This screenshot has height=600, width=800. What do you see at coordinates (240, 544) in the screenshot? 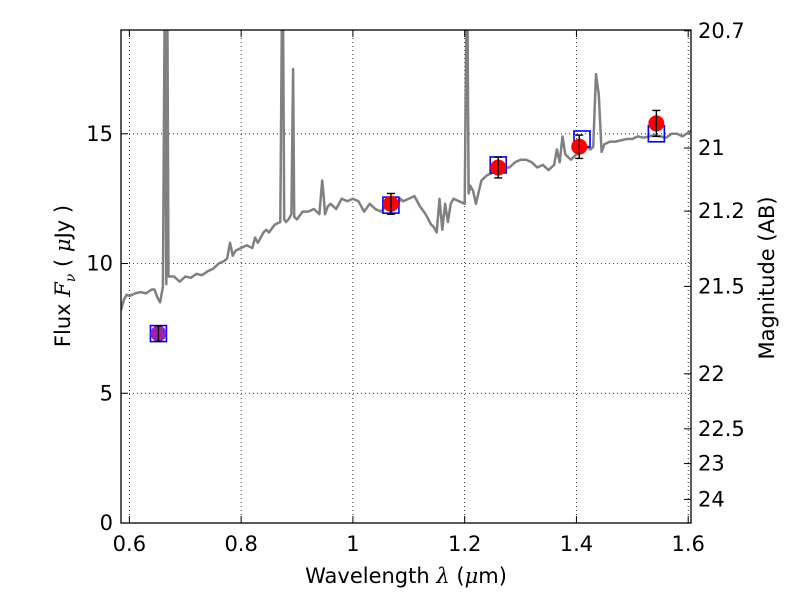
I see `x-tick-label: 0.8` at bounding box center [240, 544].